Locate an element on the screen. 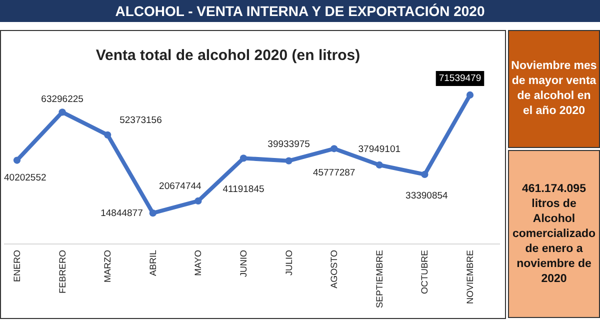  x-tick-label: NOVIEMBRE is located at coordinates (470, 277).